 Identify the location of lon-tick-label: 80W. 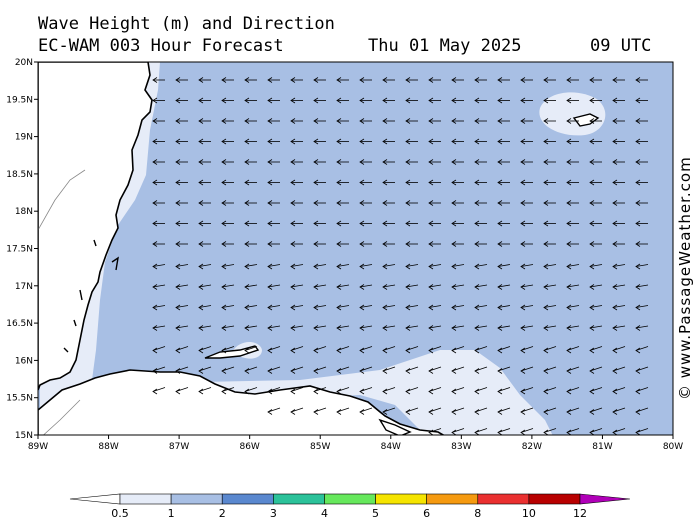
(673, 447).